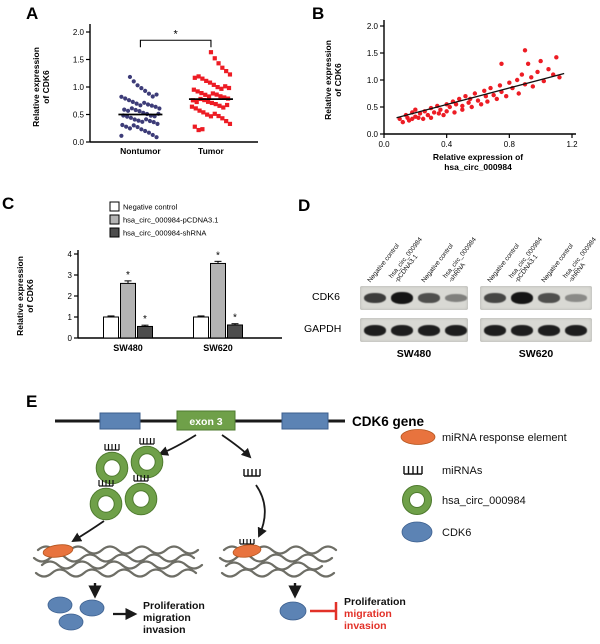 This screenshot has height=644, width=600. I want to click on panel-label-b: B, so click(318, 13).